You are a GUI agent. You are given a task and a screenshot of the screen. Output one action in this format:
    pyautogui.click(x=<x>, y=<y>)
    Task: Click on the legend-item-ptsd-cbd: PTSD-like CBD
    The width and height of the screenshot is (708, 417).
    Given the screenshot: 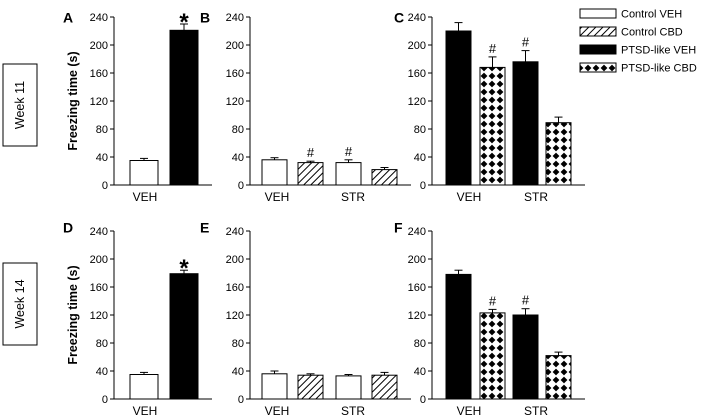 What is the action you would take?
    pyautogui.click(x=638, y=68)
    